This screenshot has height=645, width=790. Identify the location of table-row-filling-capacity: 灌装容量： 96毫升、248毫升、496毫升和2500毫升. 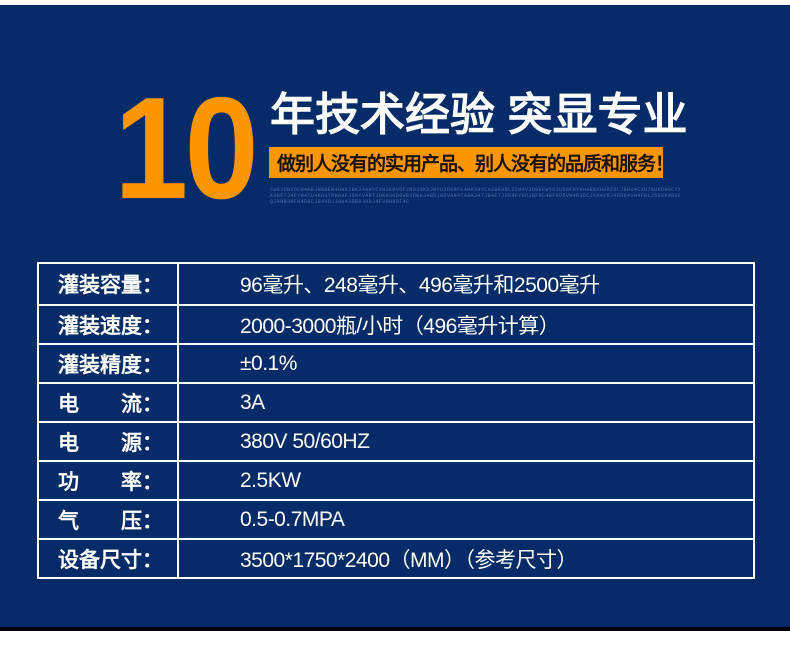
(396, 285).